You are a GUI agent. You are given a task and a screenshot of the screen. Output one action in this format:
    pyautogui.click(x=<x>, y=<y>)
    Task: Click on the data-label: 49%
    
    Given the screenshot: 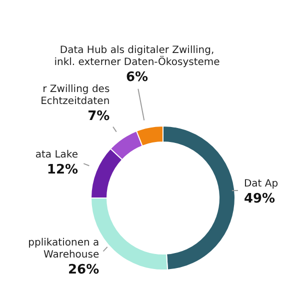 What is the action you would take?
    pyautogui.click(x=260, y=198)
    